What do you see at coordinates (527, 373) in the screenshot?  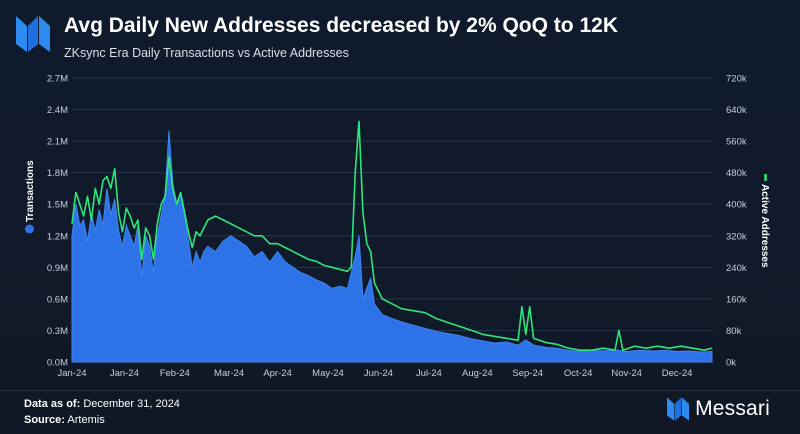 I see `x-tick-label: Sep-24` at bounding box center [527, 373].